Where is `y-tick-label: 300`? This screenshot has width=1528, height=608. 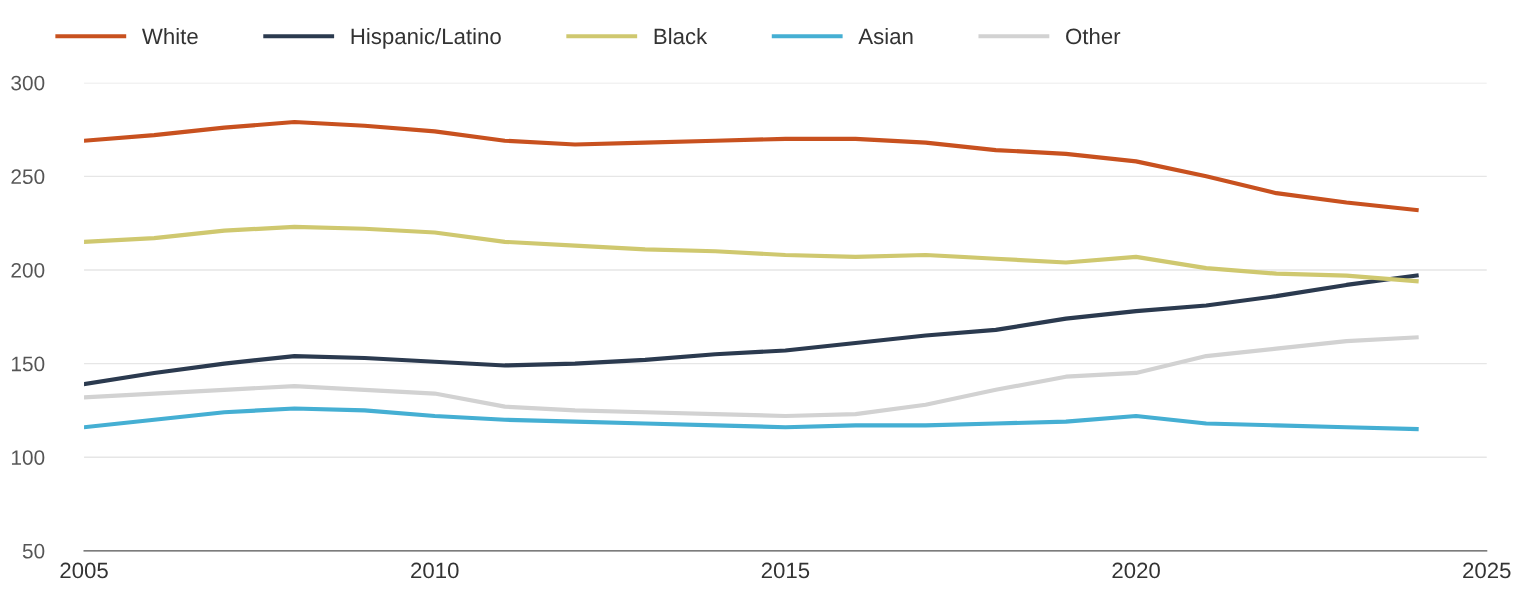 y-tick-label: 300 is located at coordinates (28, 83).